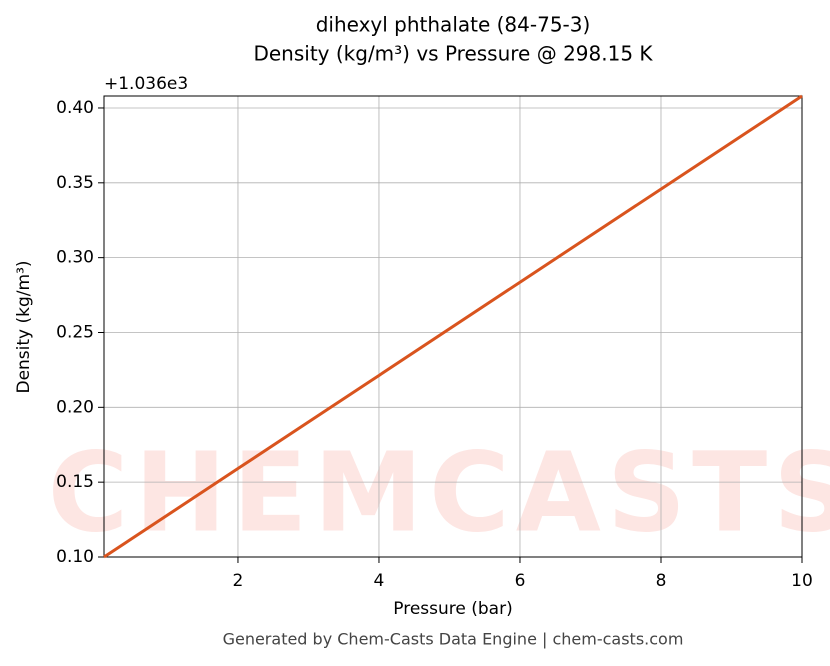 The width and height of the screenshot is (830, 666). Describe the element at coordinates (146, 84) in the screenshot. I see `offset-label: +1.036e3` at that location.